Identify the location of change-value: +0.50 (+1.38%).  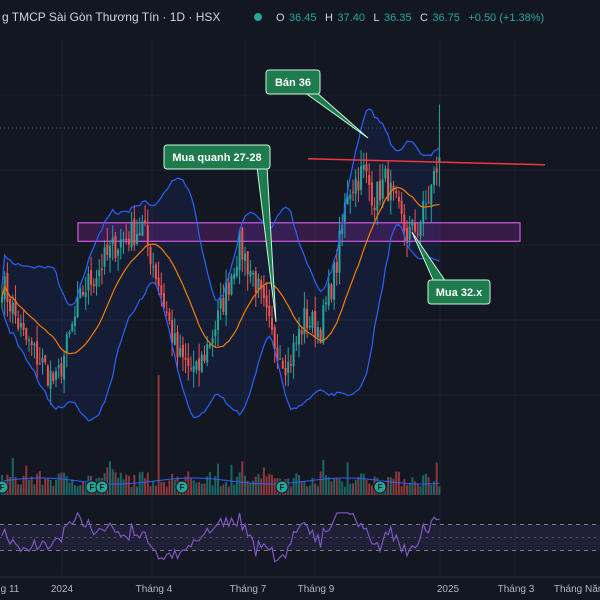
(506, 18).